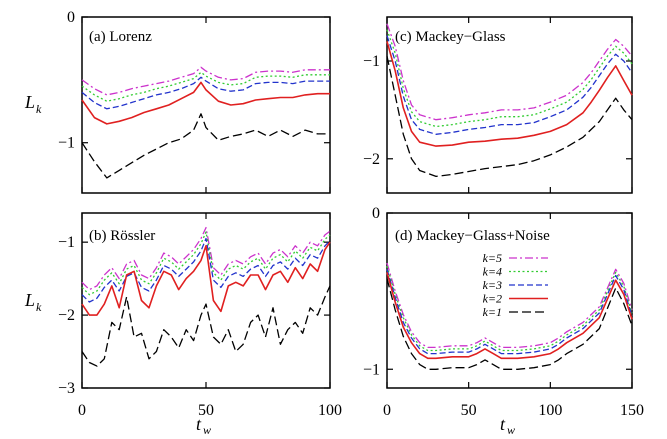  I want to click on panel-rossler-series, so click(206, 296).